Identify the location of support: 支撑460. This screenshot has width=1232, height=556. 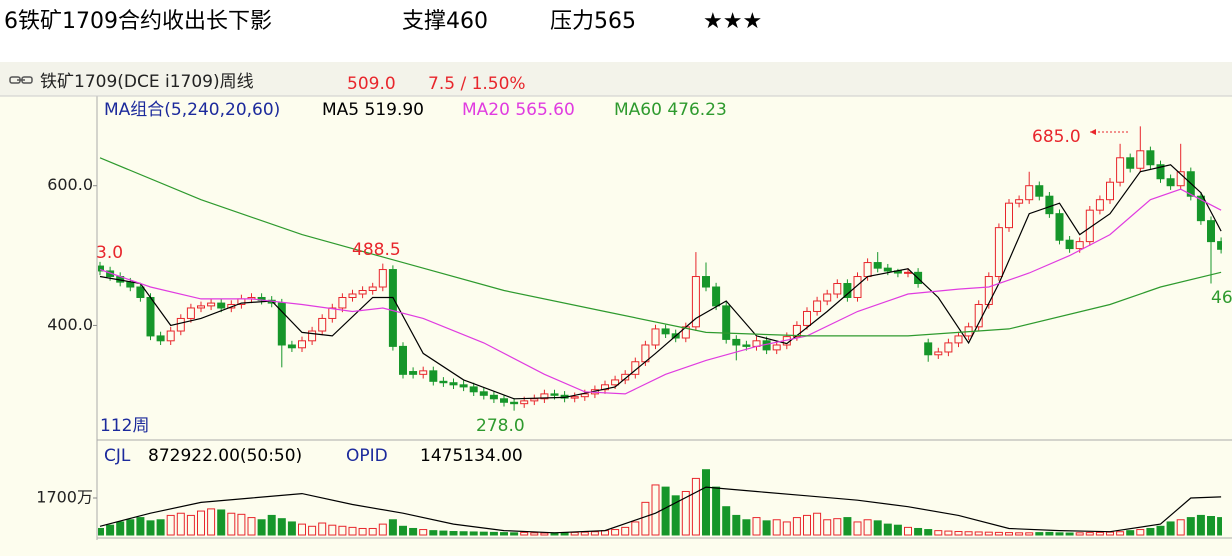
(445, 21).